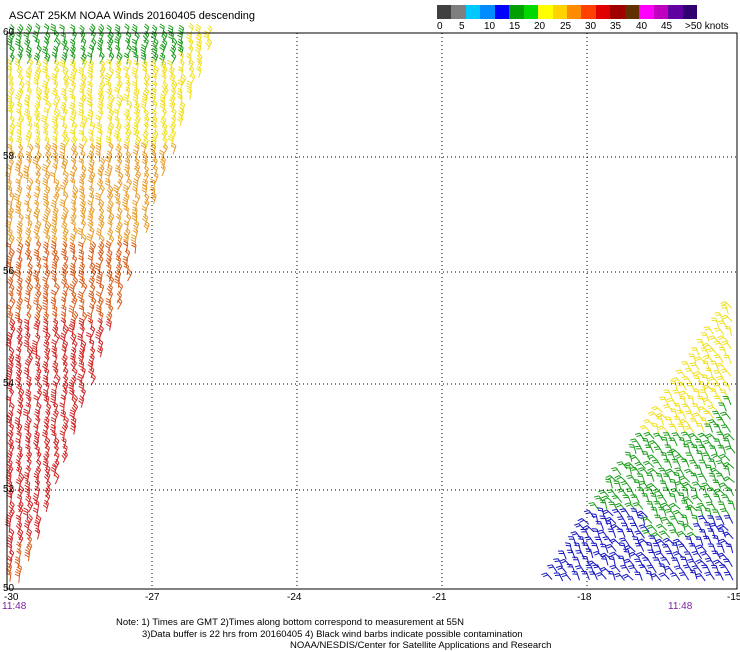 This screenshot has width=740, height=652. I want to click on colorbar-label: 25, so click(566, 26).